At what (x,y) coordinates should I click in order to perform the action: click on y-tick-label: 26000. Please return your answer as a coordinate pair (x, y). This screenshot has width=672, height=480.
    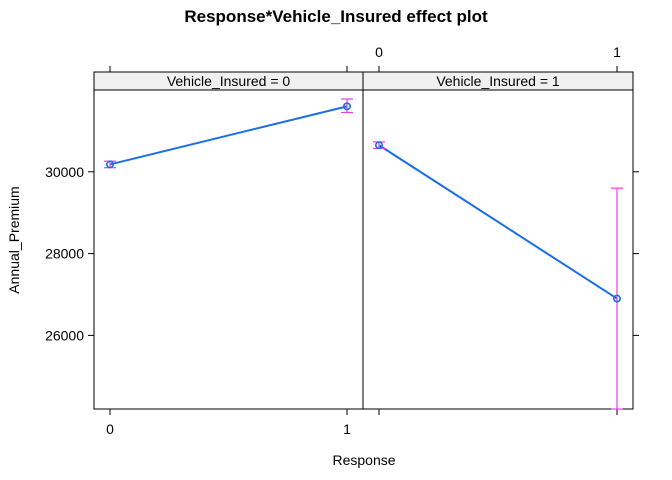
    Looking at the image, I should click on (64, 335).